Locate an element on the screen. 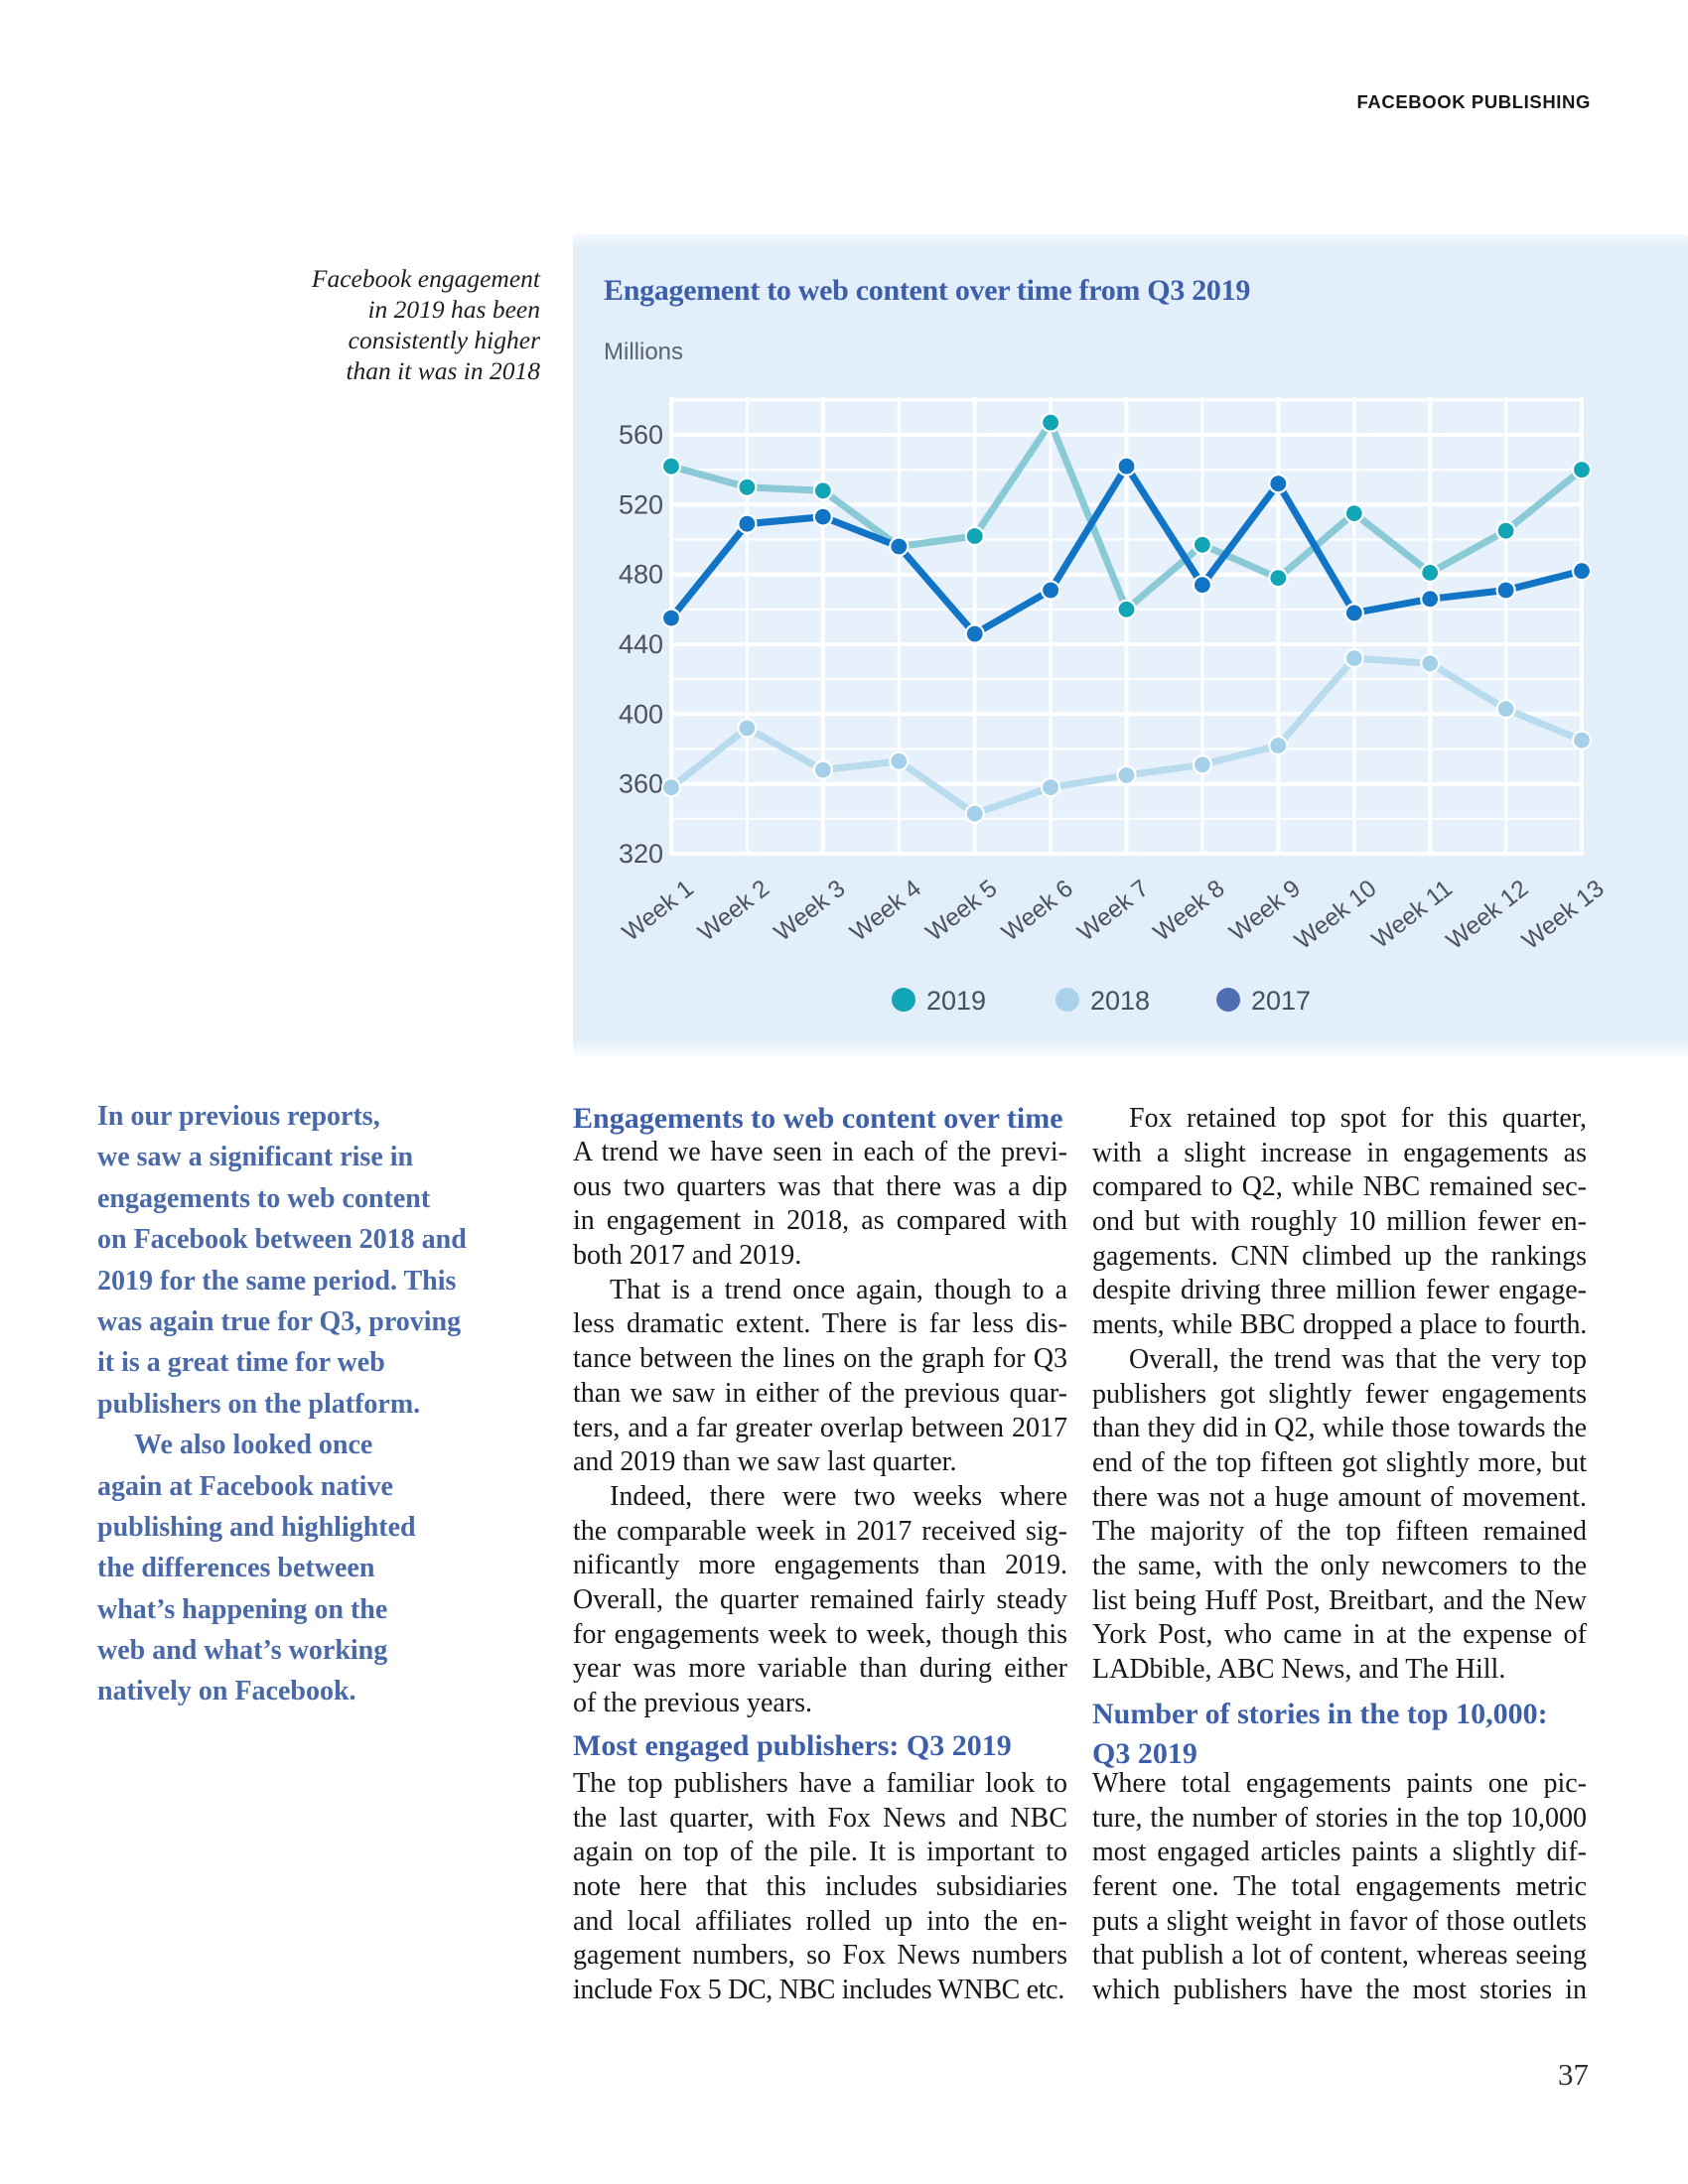  svg-text: 400 is located at coordinates (641, 714).